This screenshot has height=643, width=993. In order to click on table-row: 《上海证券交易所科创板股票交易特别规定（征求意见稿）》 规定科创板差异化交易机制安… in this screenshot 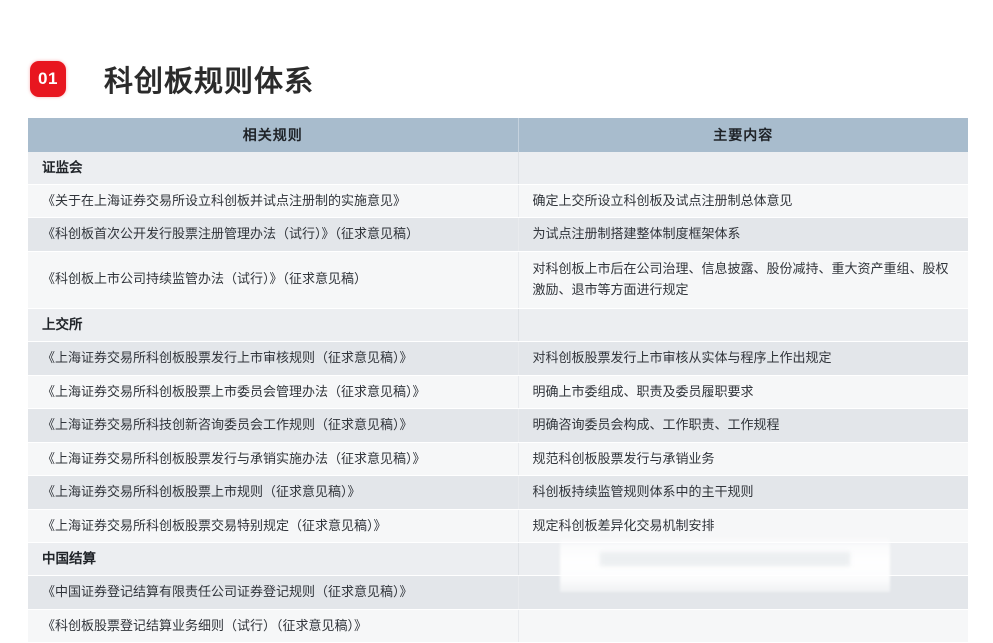, I will do `click(498, 526)`.